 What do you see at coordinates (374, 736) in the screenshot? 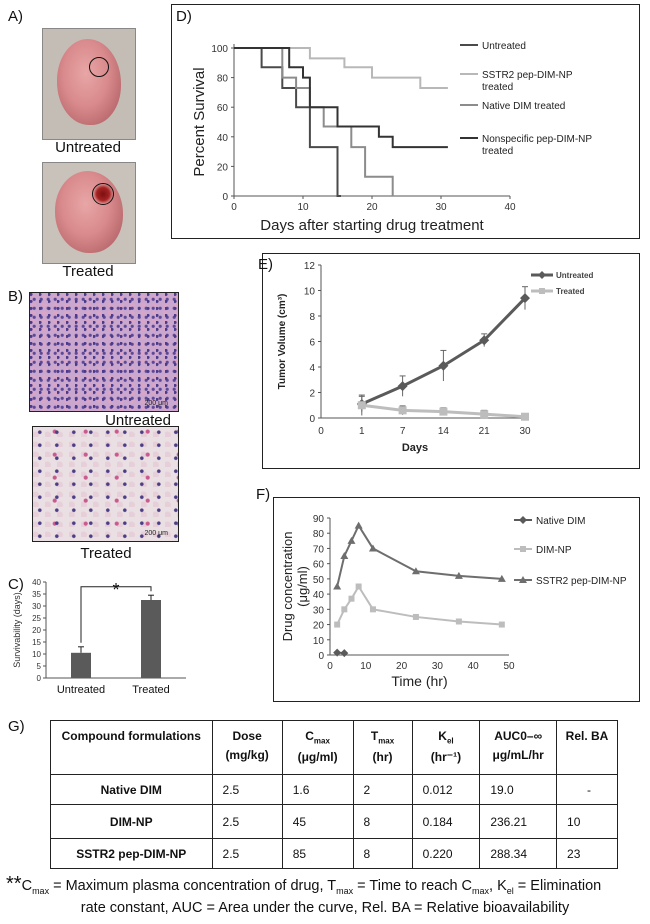
I see `header-label: T` at bounding box center [374, 736].